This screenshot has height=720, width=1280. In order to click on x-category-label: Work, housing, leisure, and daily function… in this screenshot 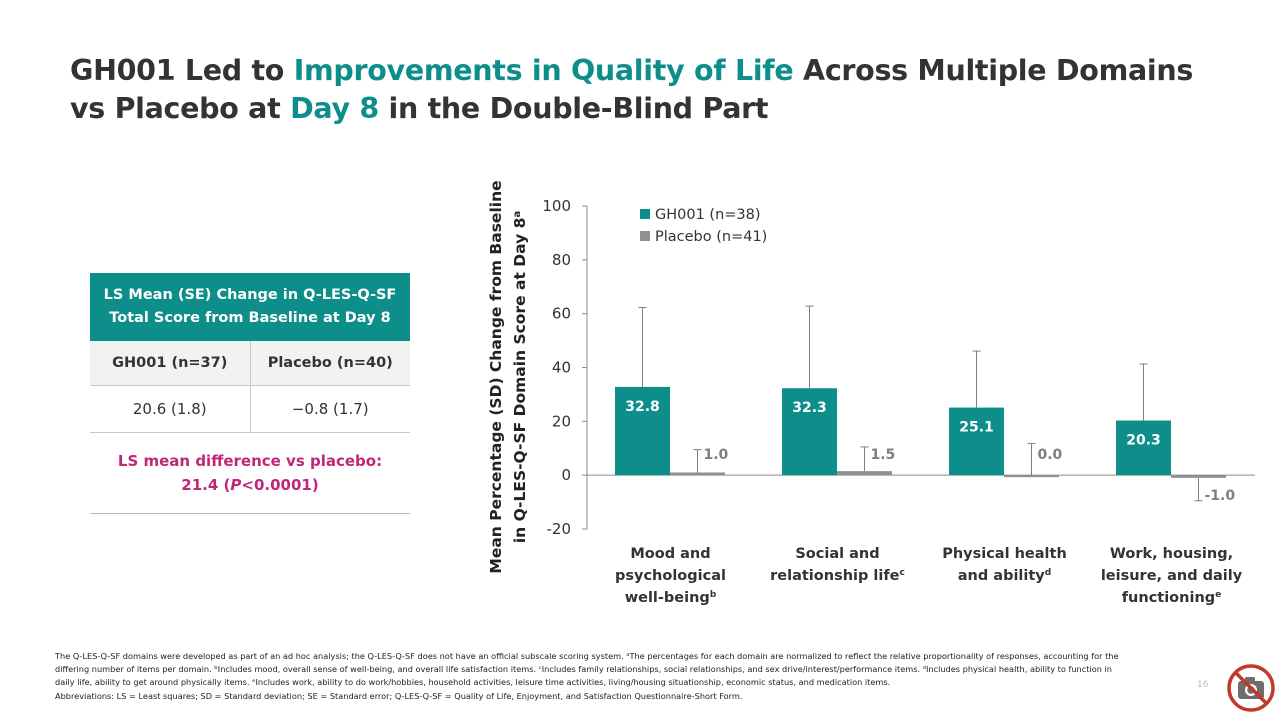, I will do `click(1172, 576)`.